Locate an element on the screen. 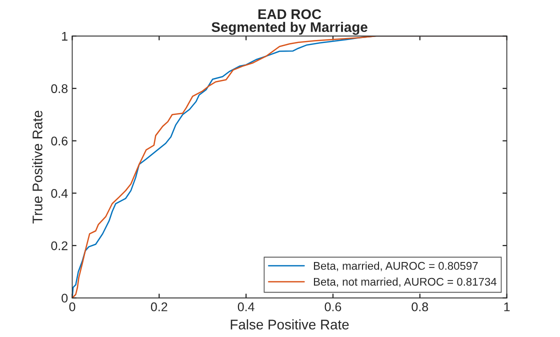 The height and width of the screenshot is (337, 560). y-tick-label: 0.2 is located at coordinates (59, 245).